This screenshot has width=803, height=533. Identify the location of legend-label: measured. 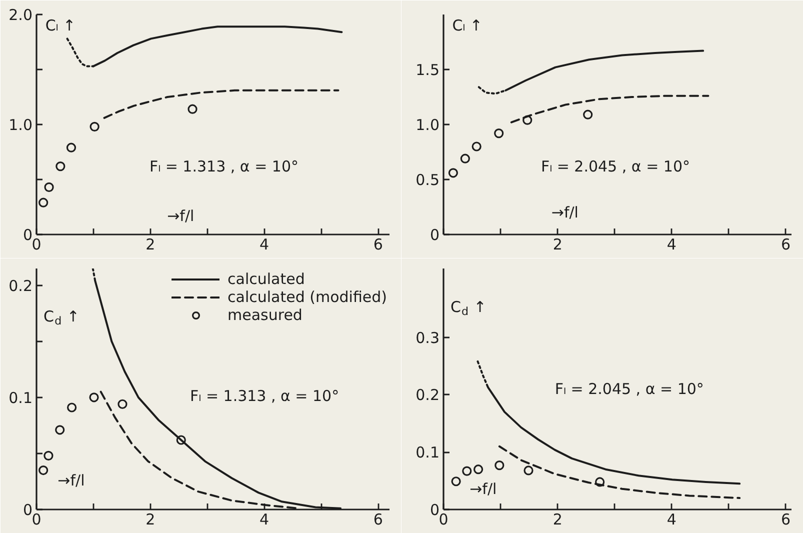
(265, 315).